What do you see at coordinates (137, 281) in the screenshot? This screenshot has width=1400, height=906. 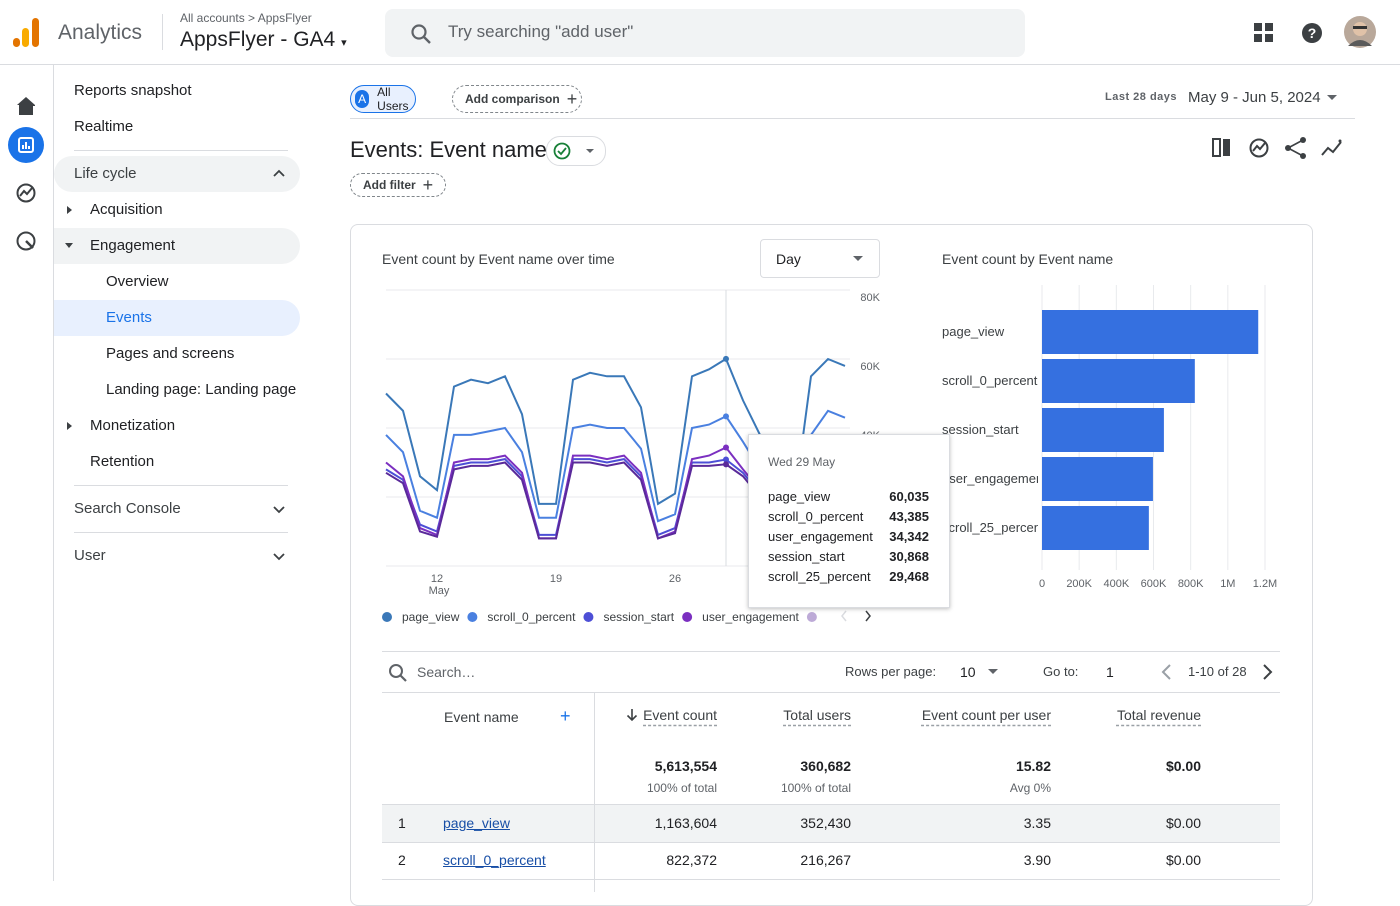 I see `nav-item: Overview` at bounding box center [137, 281].